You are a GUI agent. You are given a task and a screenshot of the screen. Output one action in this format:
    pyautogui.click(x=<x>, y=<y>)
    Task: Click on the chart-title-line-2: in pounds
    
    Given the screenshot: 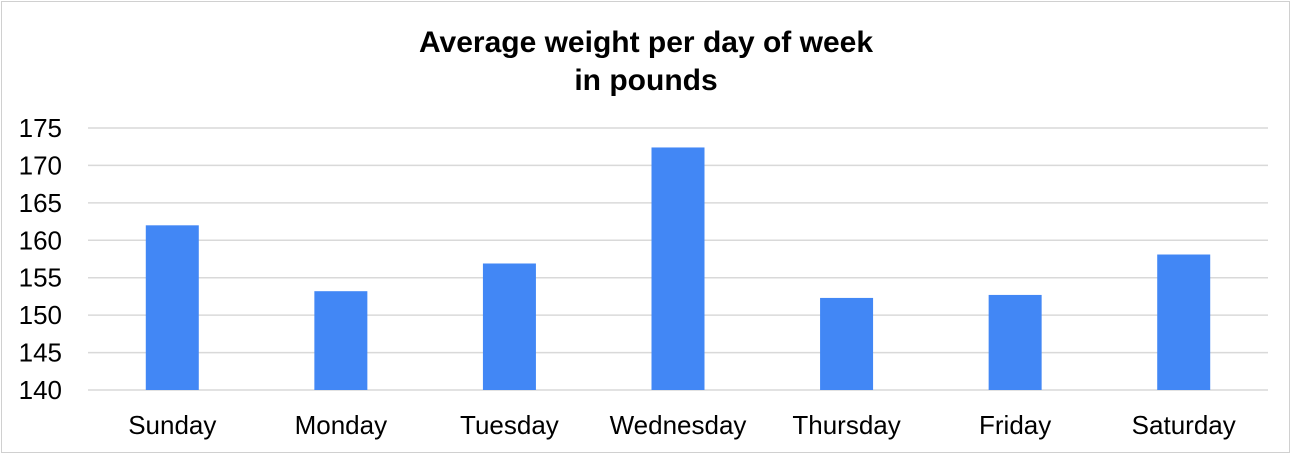 What is the action you would take?
    pyautogui.click(x=645, y=80)
    